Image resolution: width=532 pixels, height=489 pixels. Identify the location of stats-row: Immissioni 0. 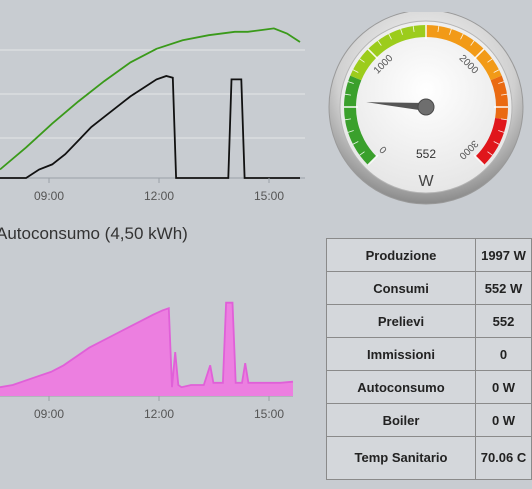
(429, 354).